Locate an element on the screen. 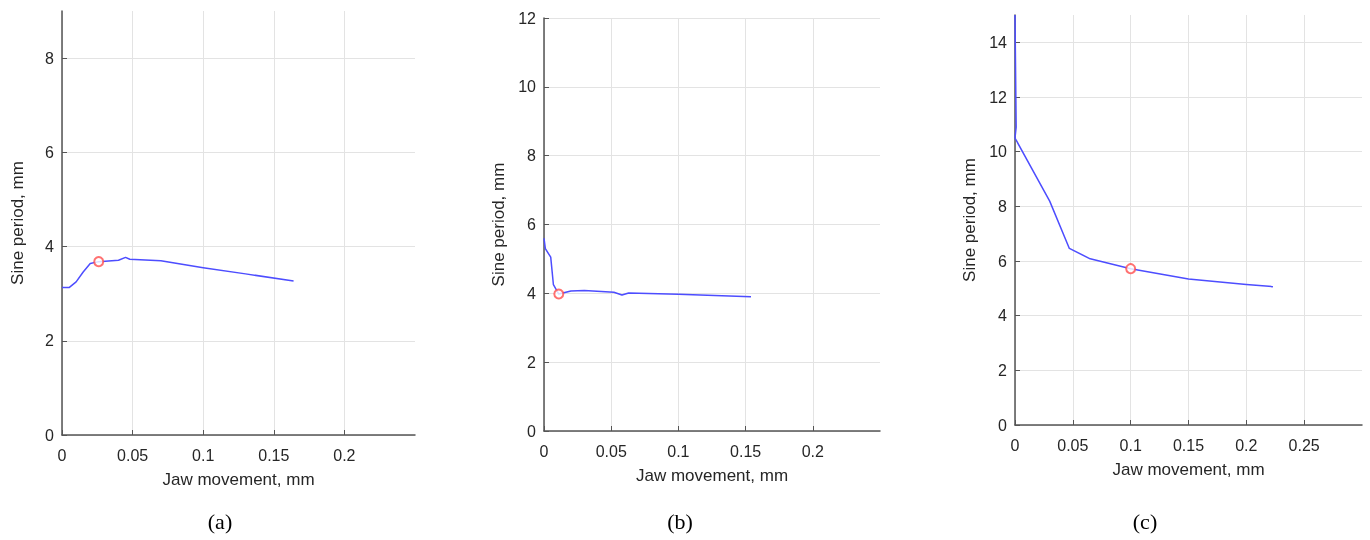 The height and width of the screenshot is (540, 1370). text: (c) is located at coordinates (1145, 521).